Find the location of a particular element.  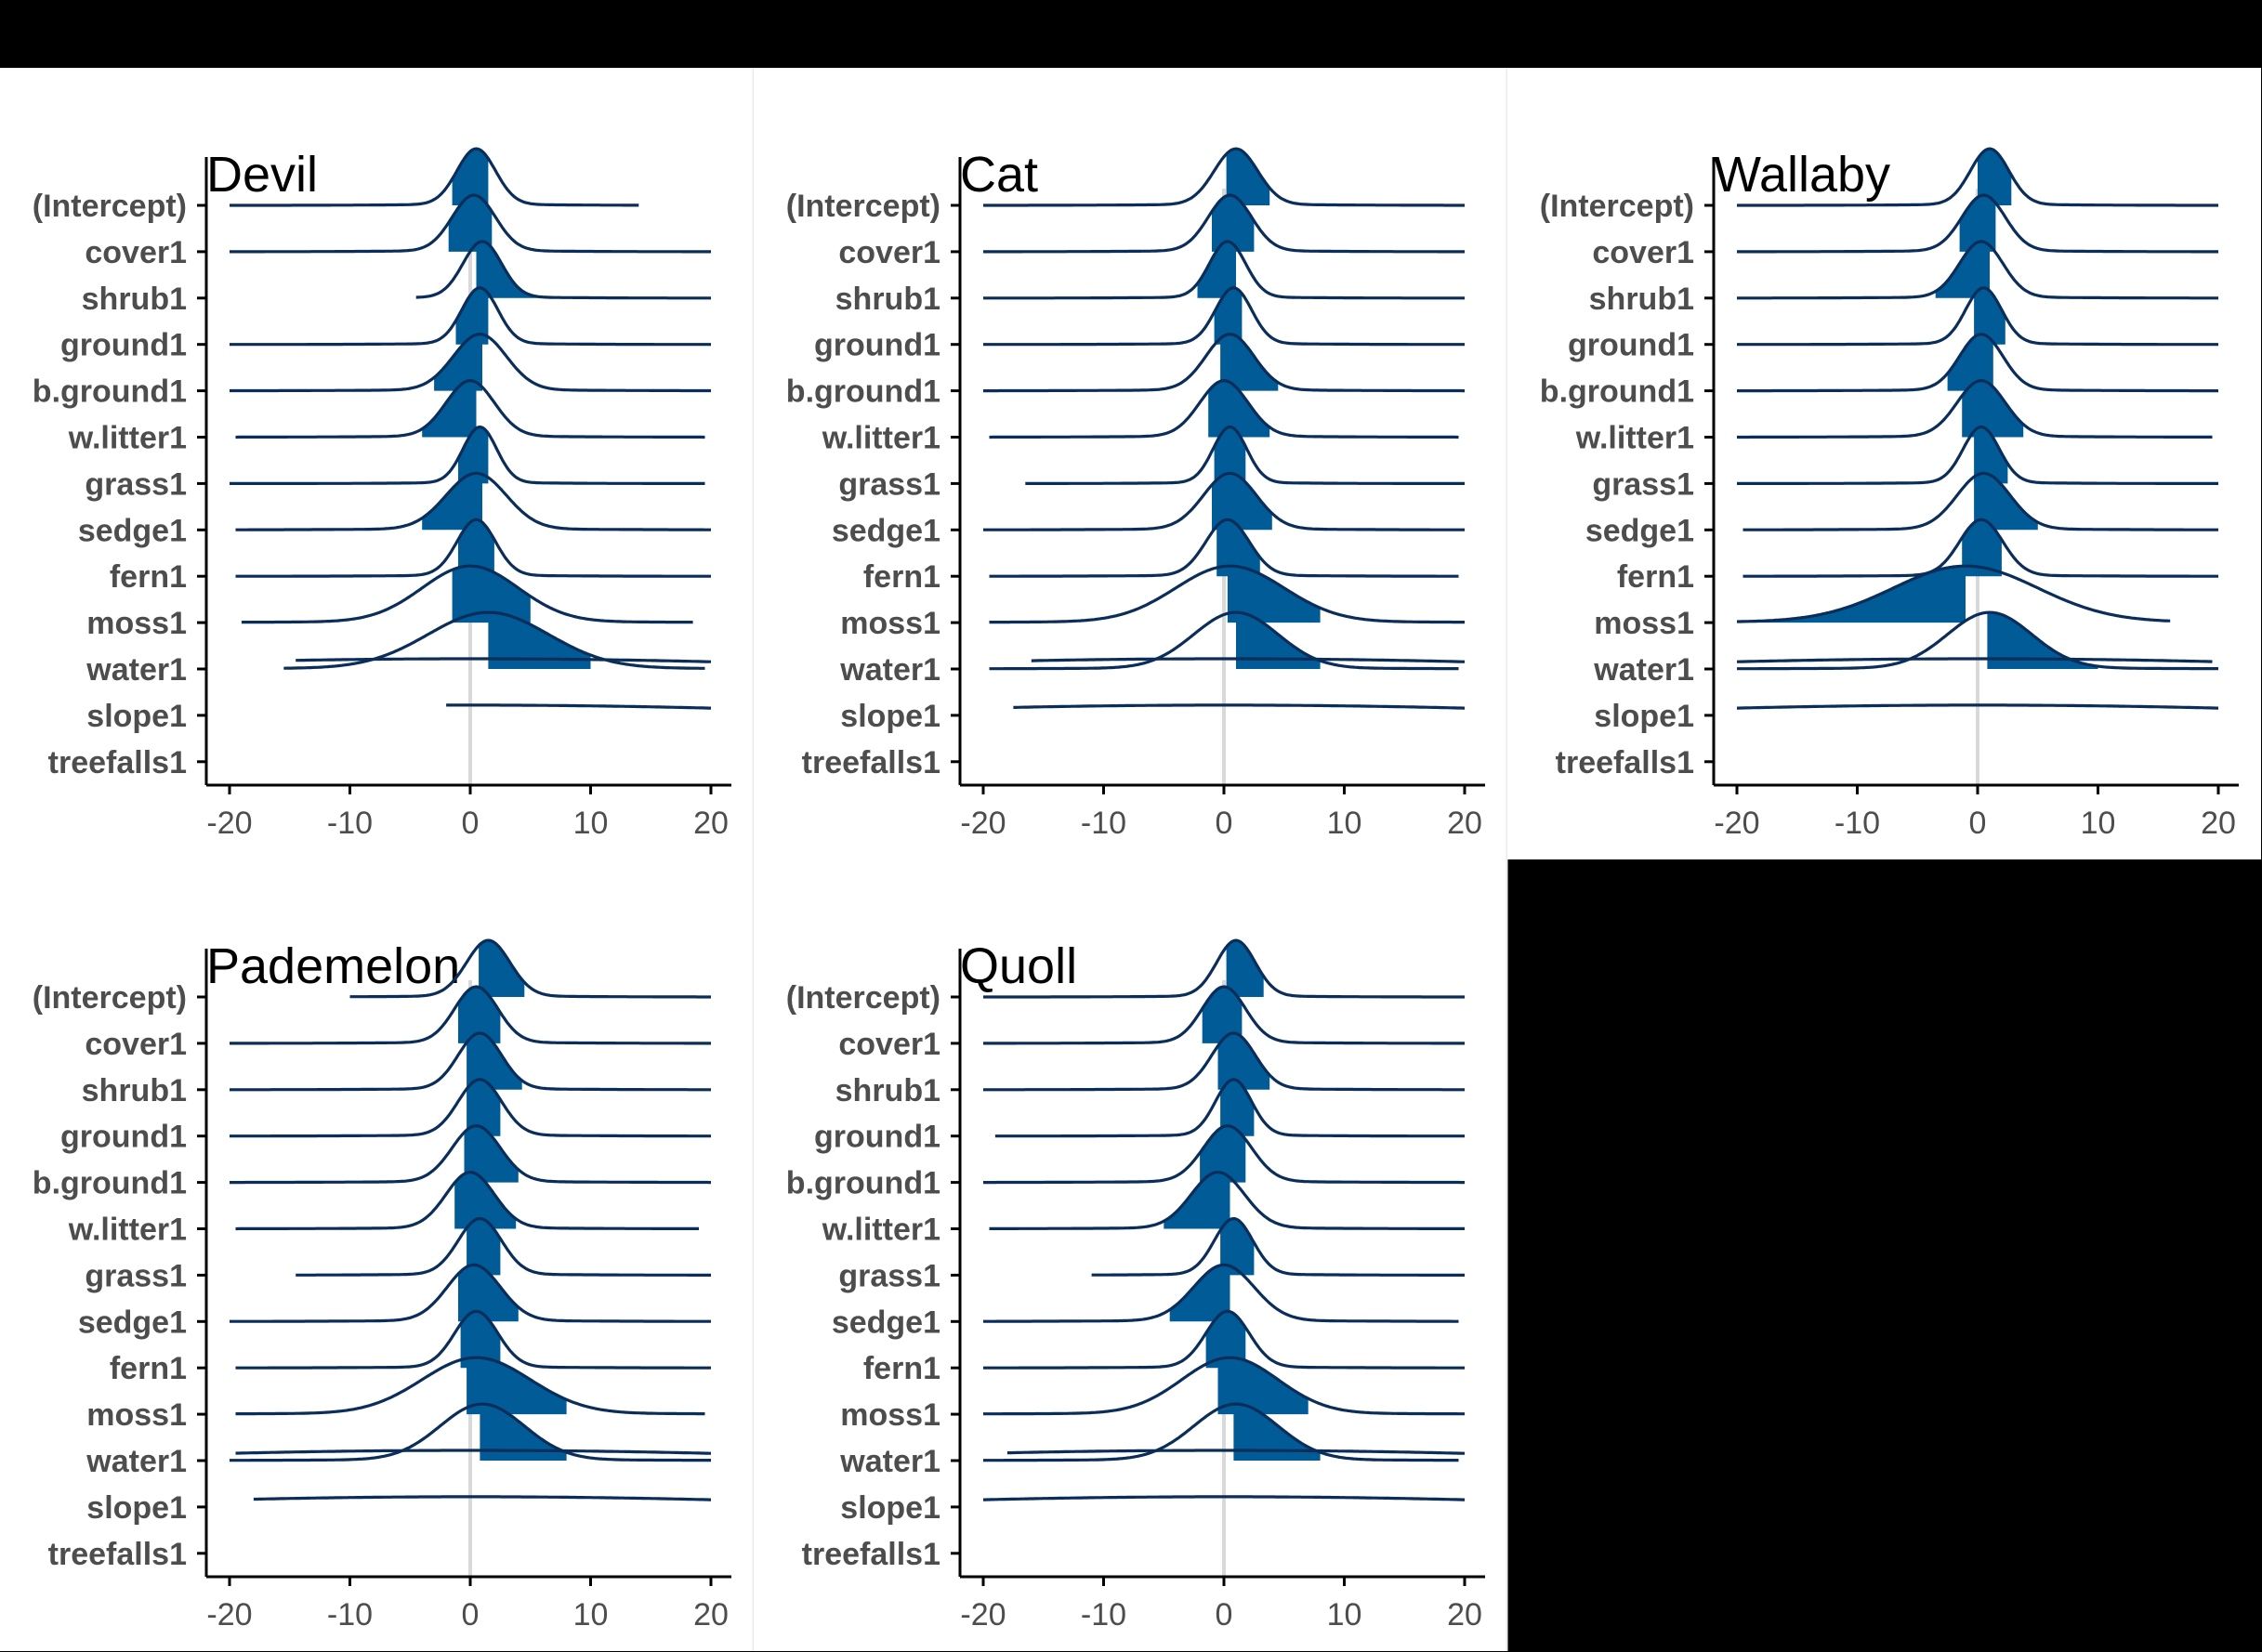

panel-title: Devil is located at coordinates (262, 175).